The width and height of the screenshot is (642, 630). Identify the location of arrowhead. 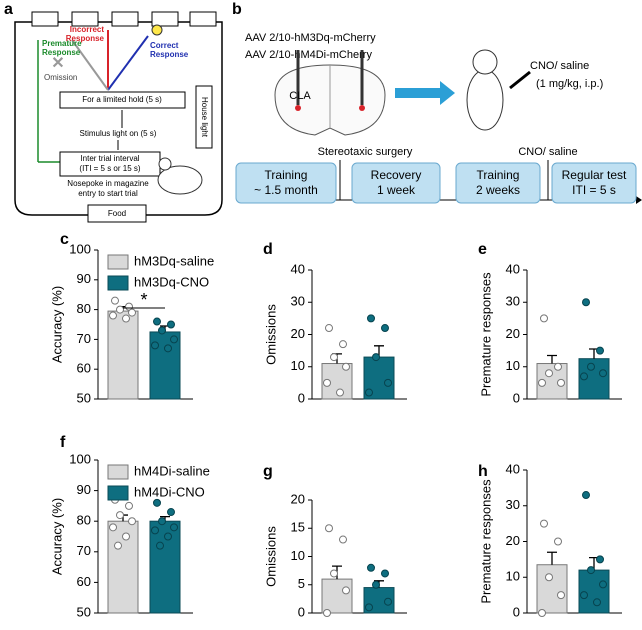
(639, 200).